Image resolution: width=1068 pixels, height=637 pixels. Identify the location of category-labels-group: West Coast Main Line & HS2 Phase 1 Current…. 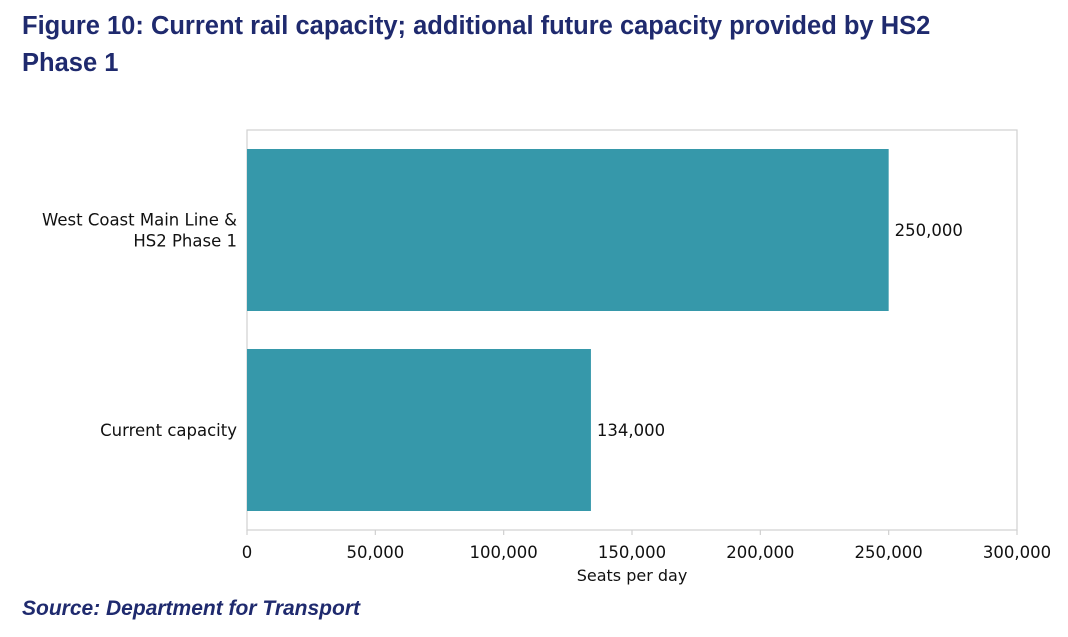
(139, 326).